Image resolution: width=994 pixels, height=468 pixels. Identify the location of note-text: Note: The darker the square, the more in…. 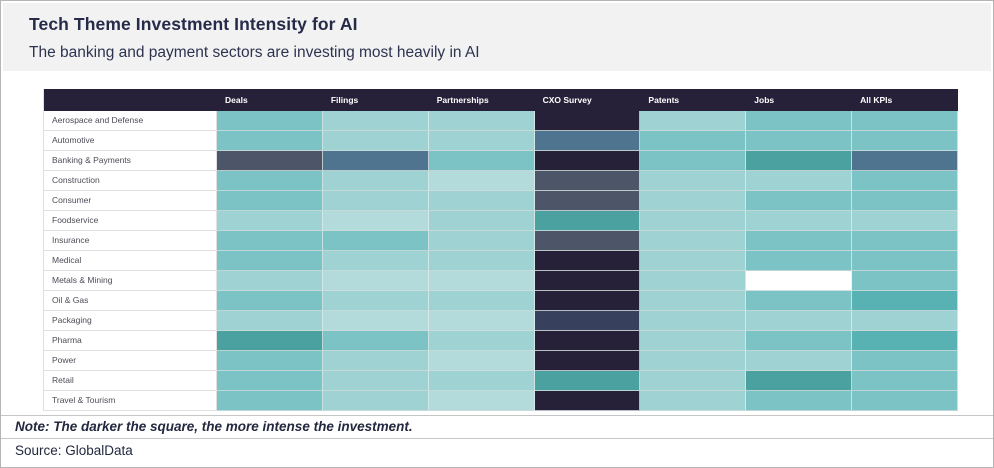
(214, 426).